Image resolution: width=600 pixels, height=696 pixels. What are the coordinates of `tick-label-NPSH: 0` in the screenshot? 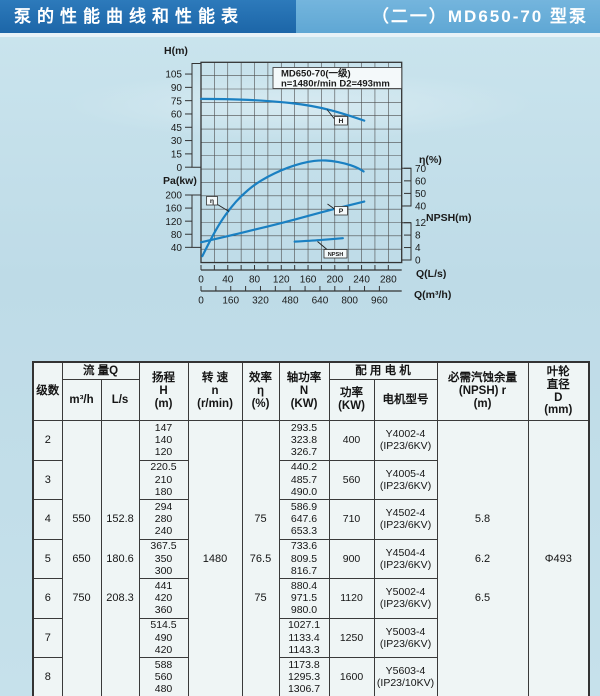 It's located at (418, 261).